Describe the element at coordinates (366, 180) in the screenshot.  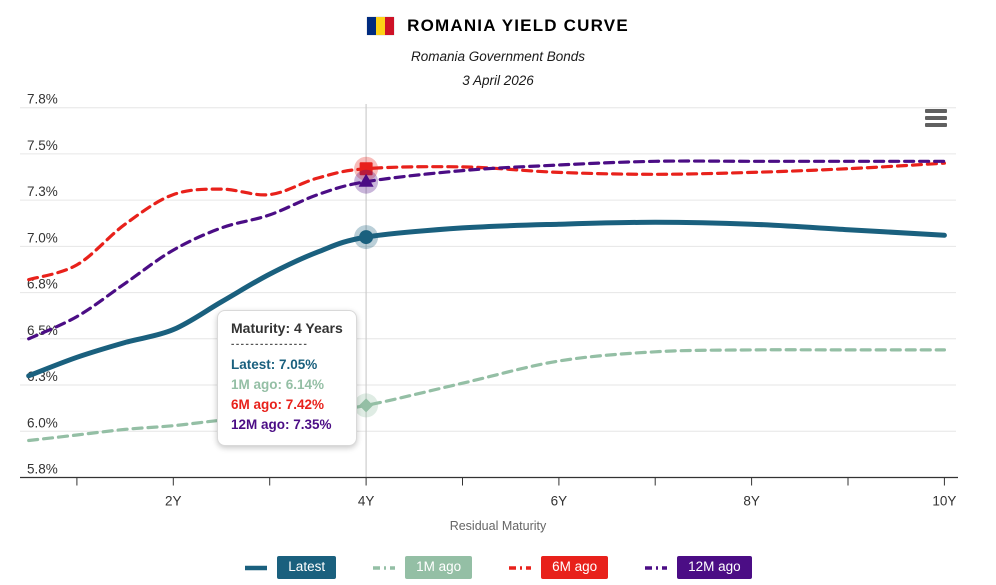
I see `series-marker-12m-ago` at that location.